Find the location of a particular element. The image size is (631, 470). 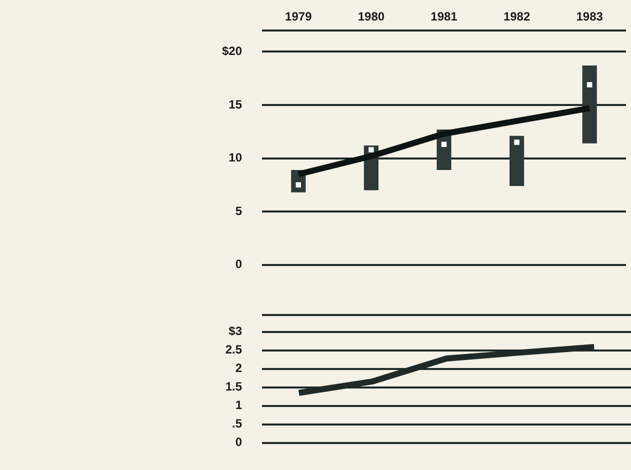

y-tick-label: 2.5 is located at coordinates (233, 349).